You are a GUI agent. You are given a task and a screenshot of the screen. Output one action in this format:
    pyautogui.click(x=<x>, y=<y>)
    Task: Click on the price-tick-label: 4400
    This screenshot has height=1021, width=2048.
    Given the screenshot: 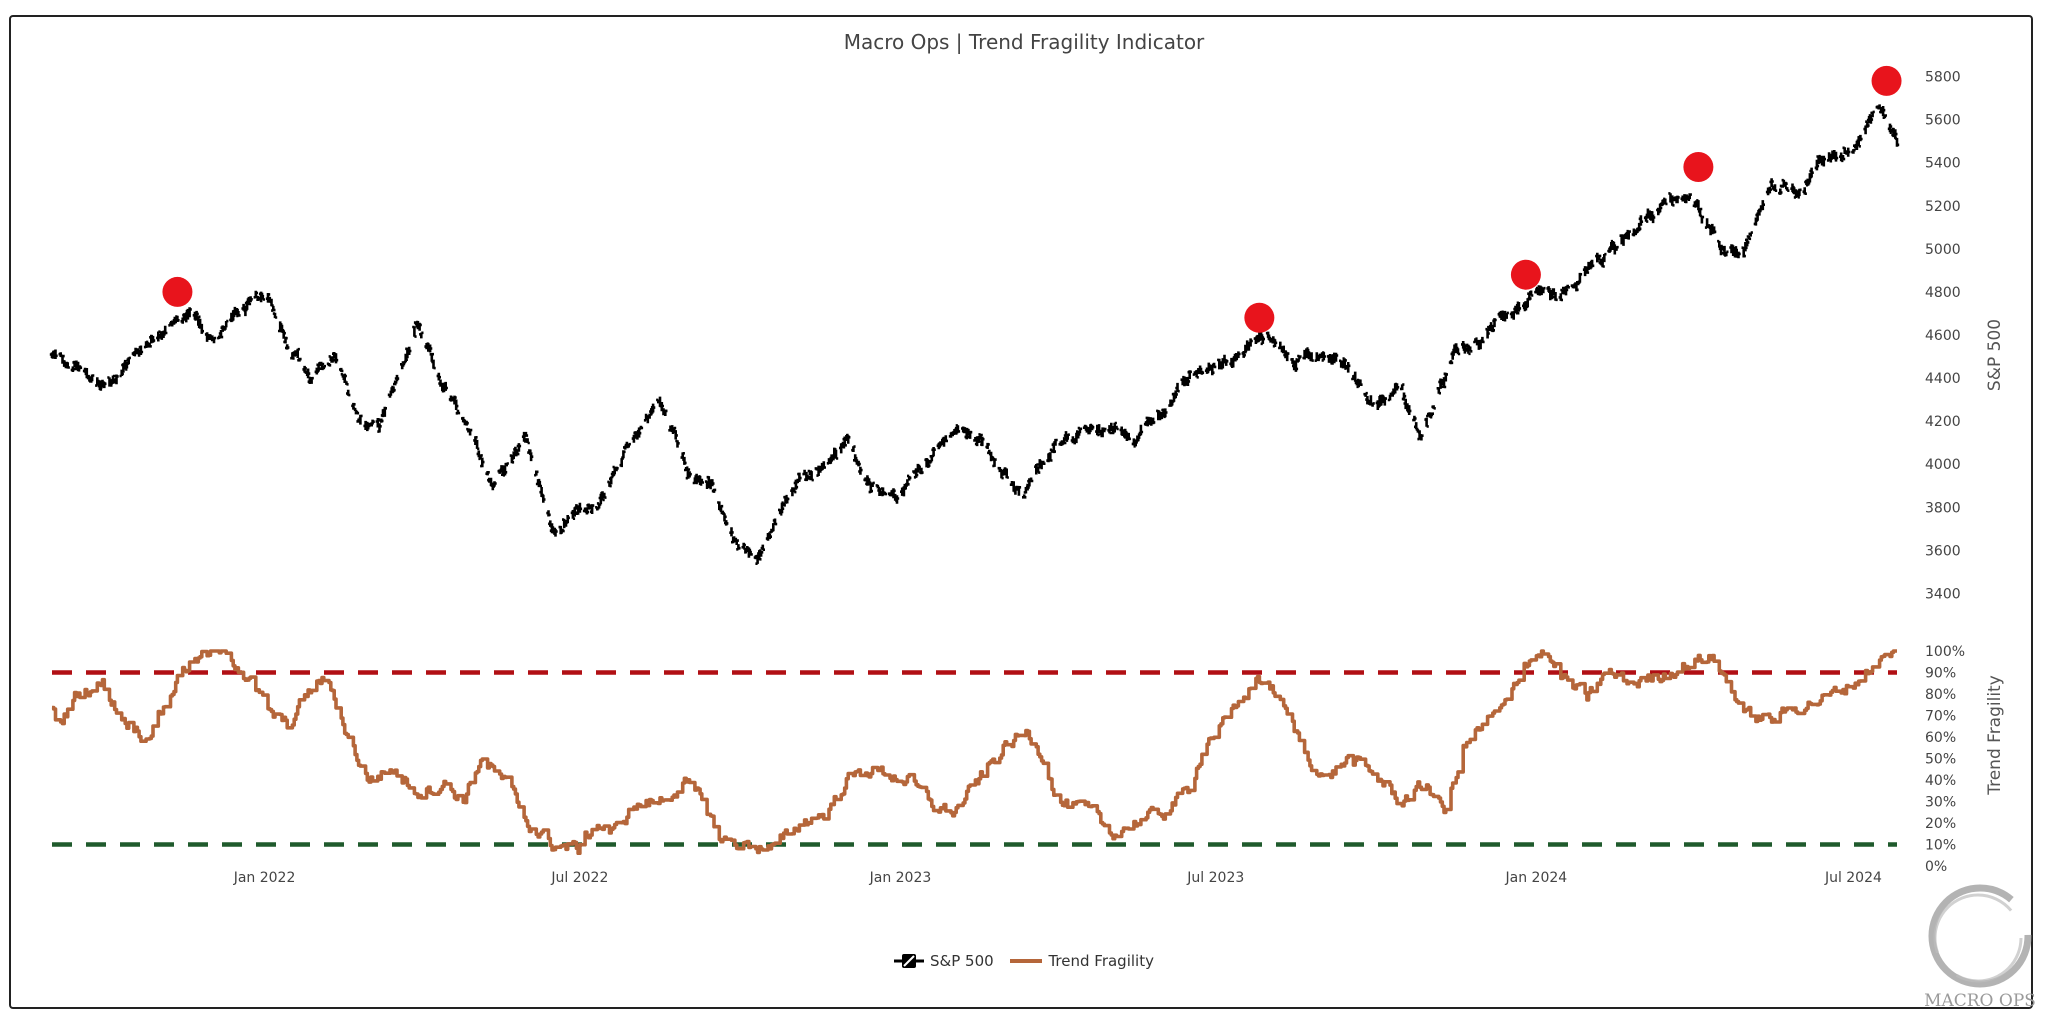 What is the action you would take?
    pyautogui.click(x=1943, y=379)
    